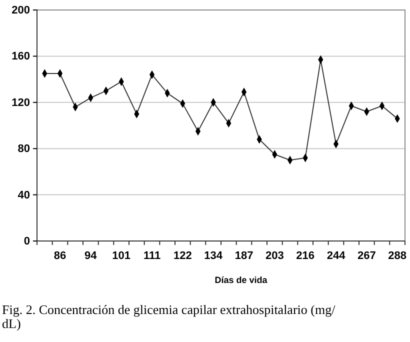  I want to click on x-tick-label: 187, so click(244, 256).